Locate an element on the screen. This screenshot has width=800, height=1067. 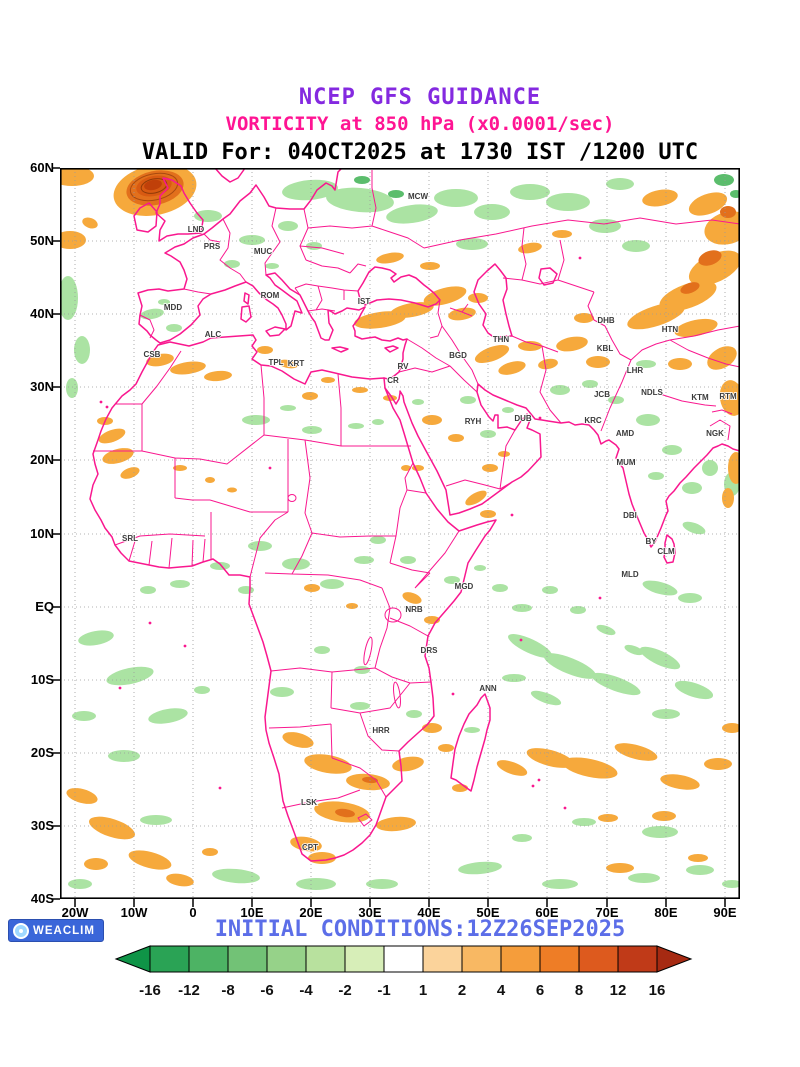
lon-label-30e: 30E is located at coordinates (370, 912).